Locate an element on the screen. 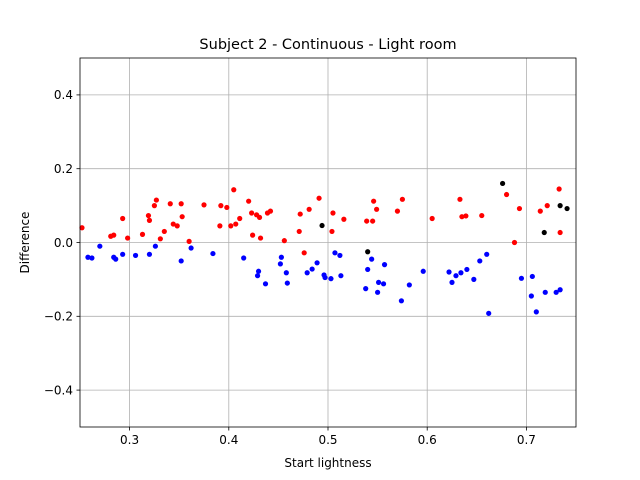  y-tick-label: 0.4 is located at coordinates (63, 95).